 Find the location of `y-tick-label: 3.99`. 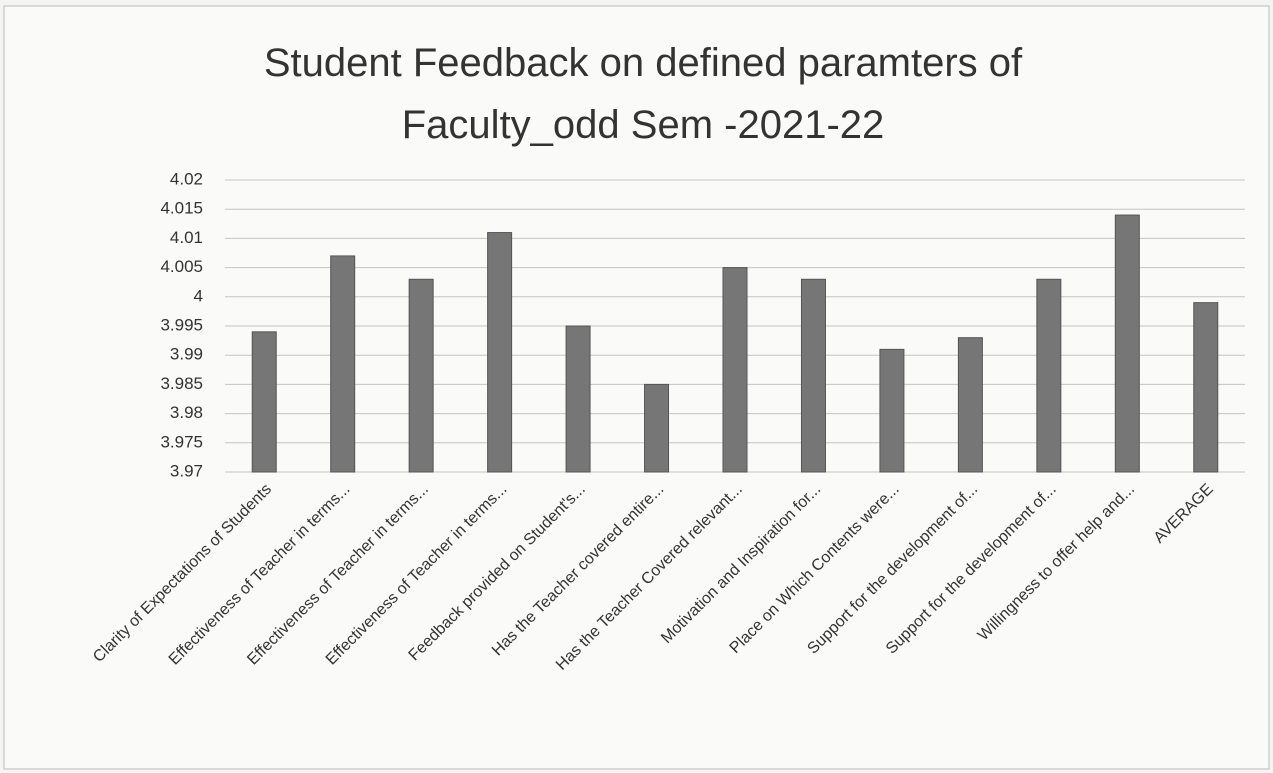

y-tick-label: 3.99 is located at coordinates (186, 354).